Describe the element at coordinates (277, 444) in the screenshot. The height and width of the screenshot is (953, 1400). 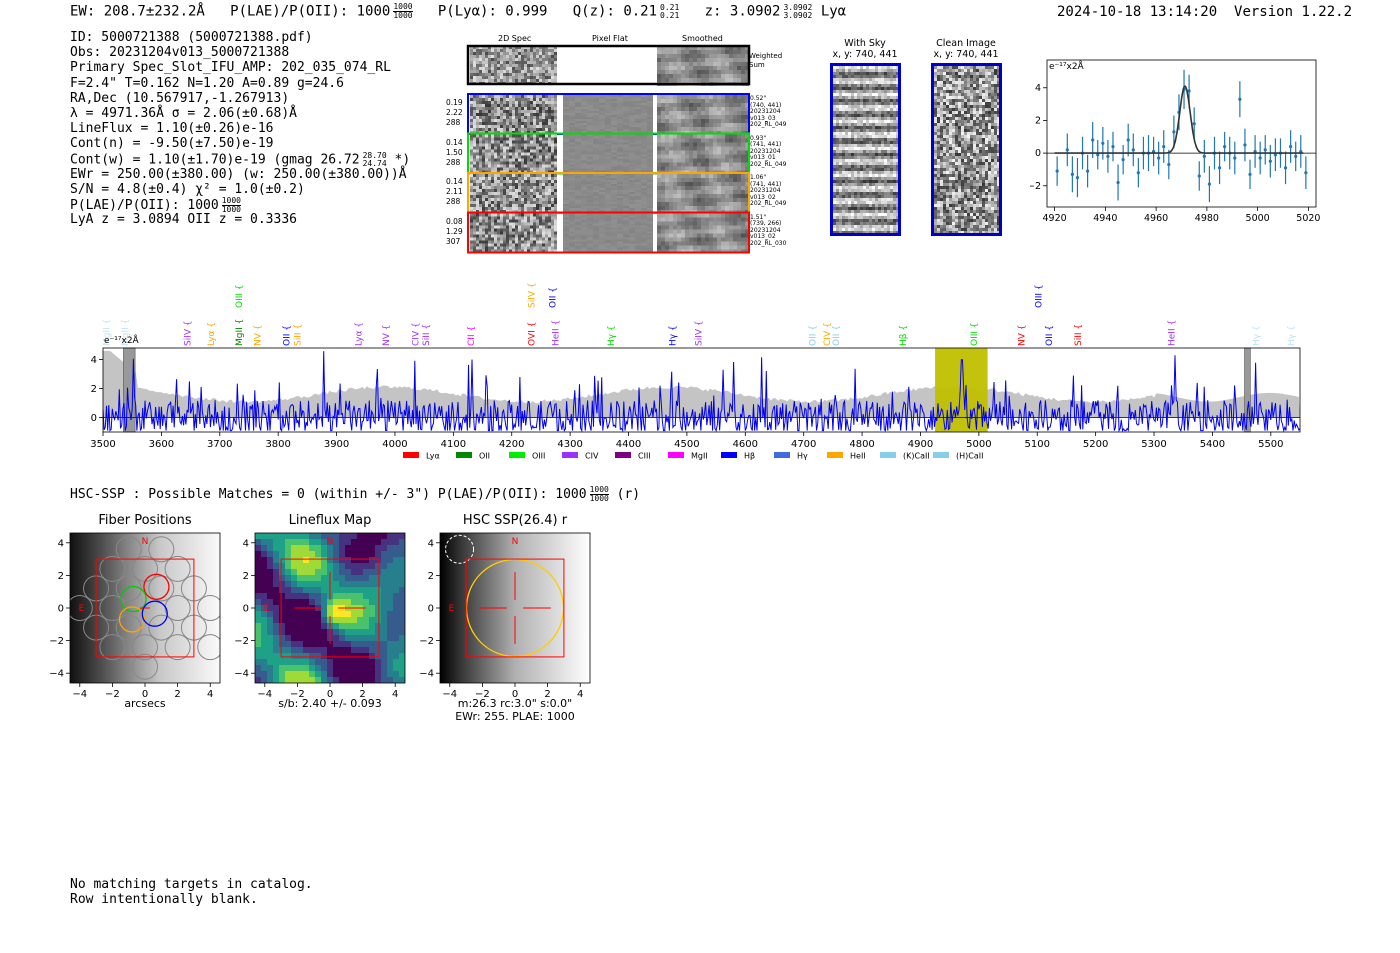
I see `x-tick-label: 3800` at that location.